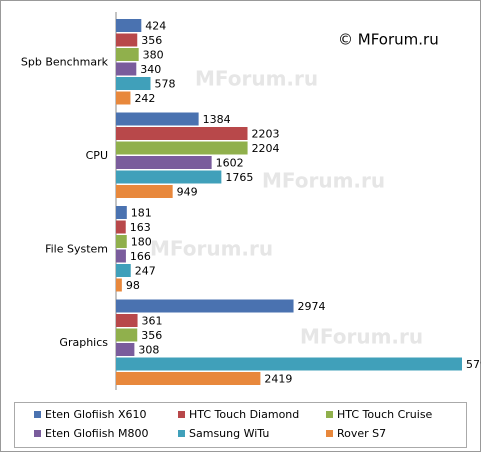  I want to click on legend-label: Samsung WiTu, so click(229, 433).